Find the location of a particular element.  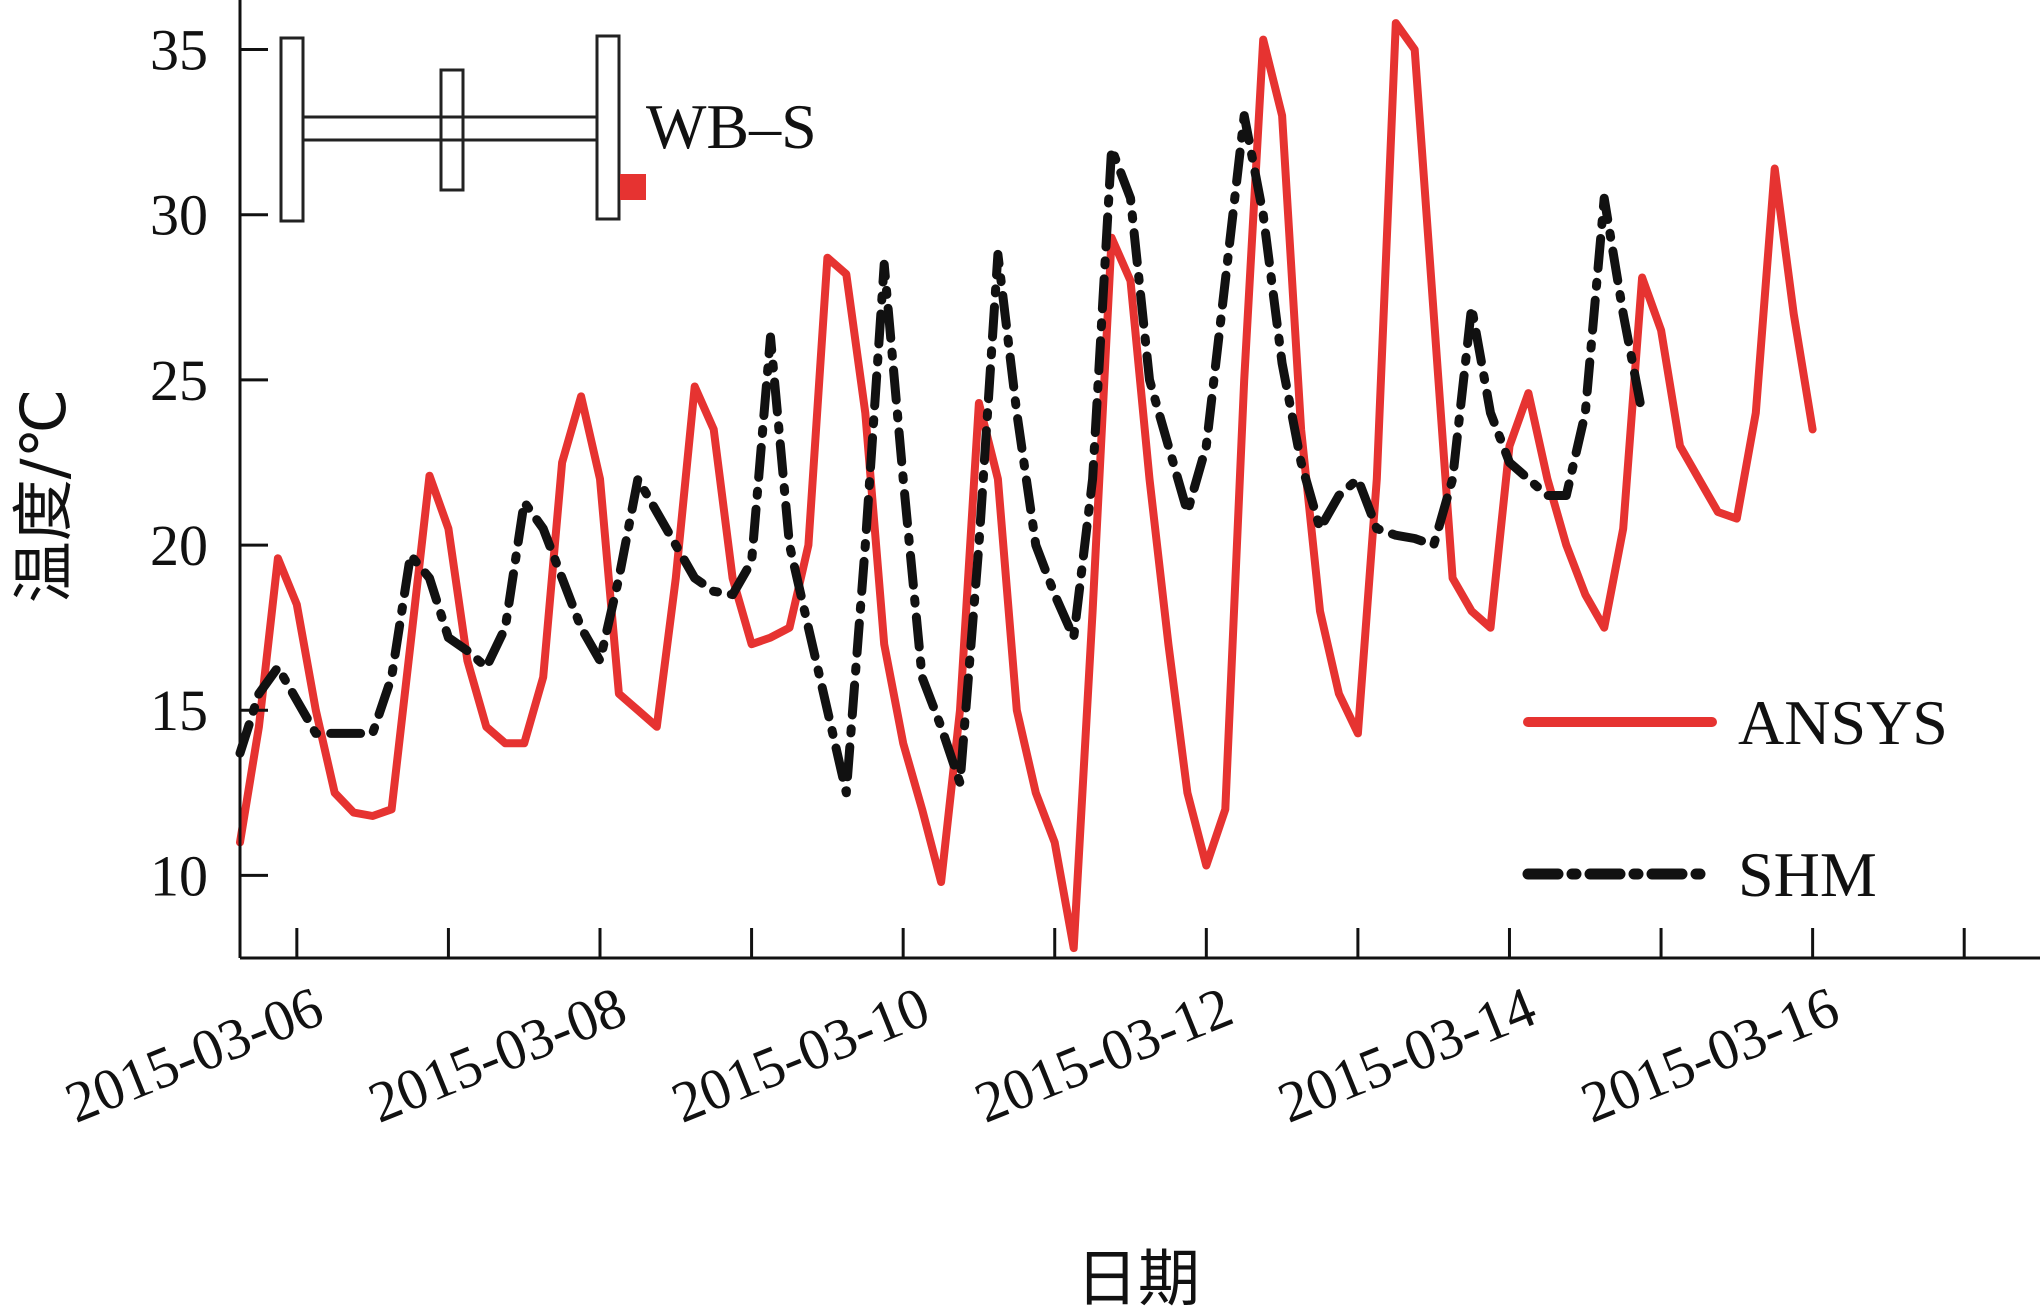

y-tick-label-10: 10 is located at coordinates (179, 875).